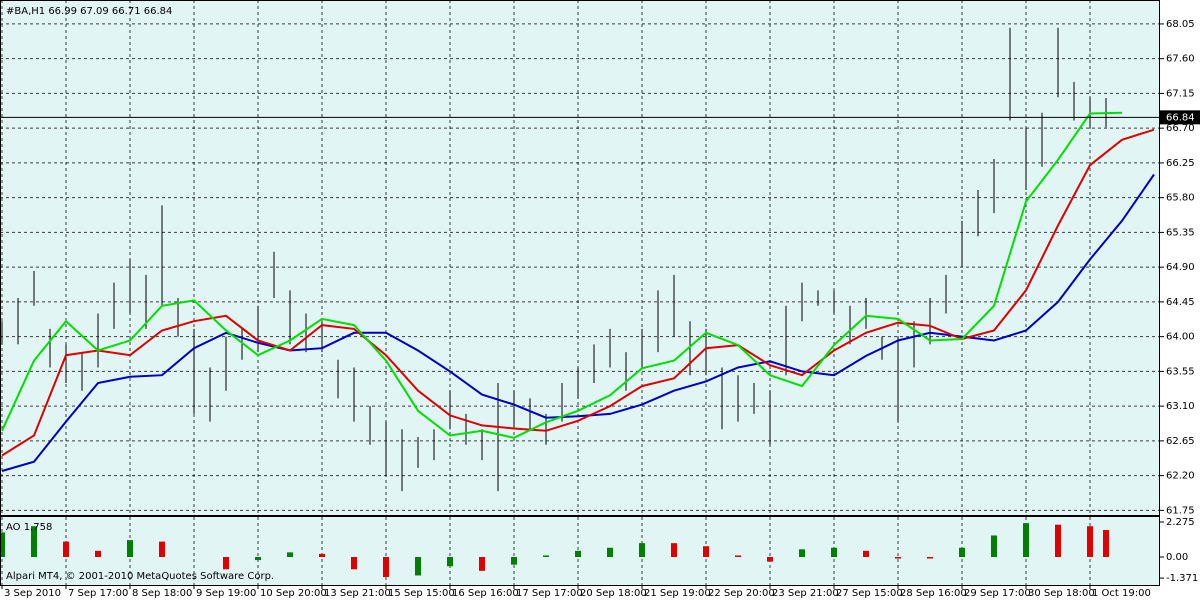 The width and height of the screenshot is (1200, 600). What do you see at coordinates (677, 593) in the screenshot?
I see `x-tick-label: 21 Sep 19:00` at bounding box center [677, 593].